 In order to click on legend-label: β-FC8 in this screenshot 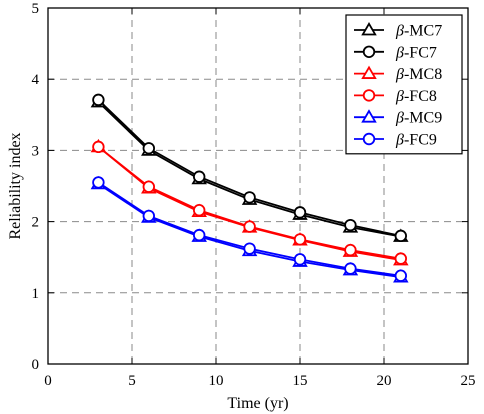, I will do `click(416, 96)`.